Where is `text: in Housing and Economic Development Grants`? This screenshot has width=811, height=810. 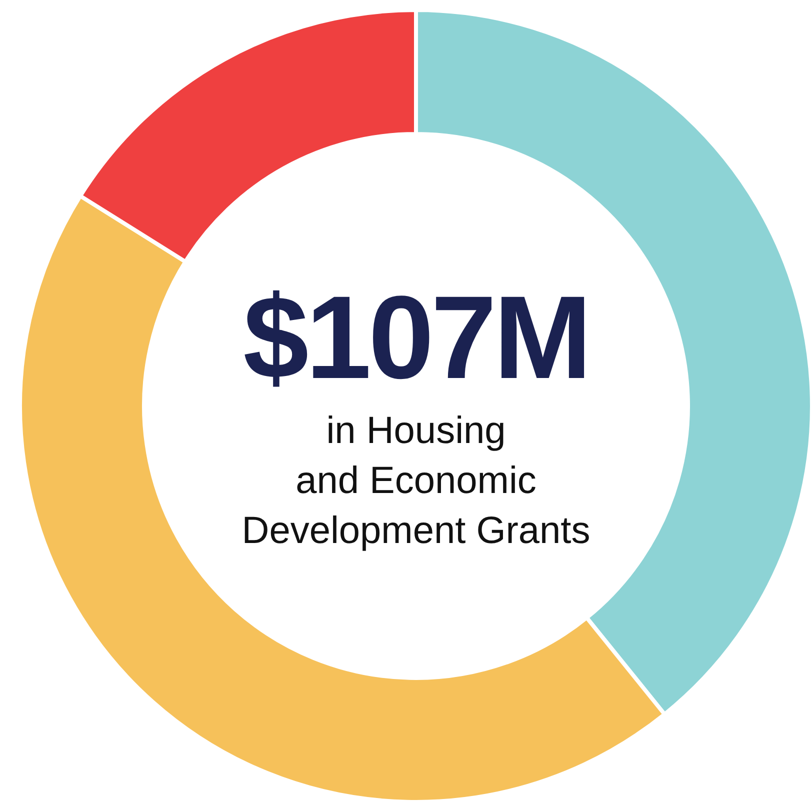
text: in Housing and Economic Development Grants is located at coordinates (416, 481).